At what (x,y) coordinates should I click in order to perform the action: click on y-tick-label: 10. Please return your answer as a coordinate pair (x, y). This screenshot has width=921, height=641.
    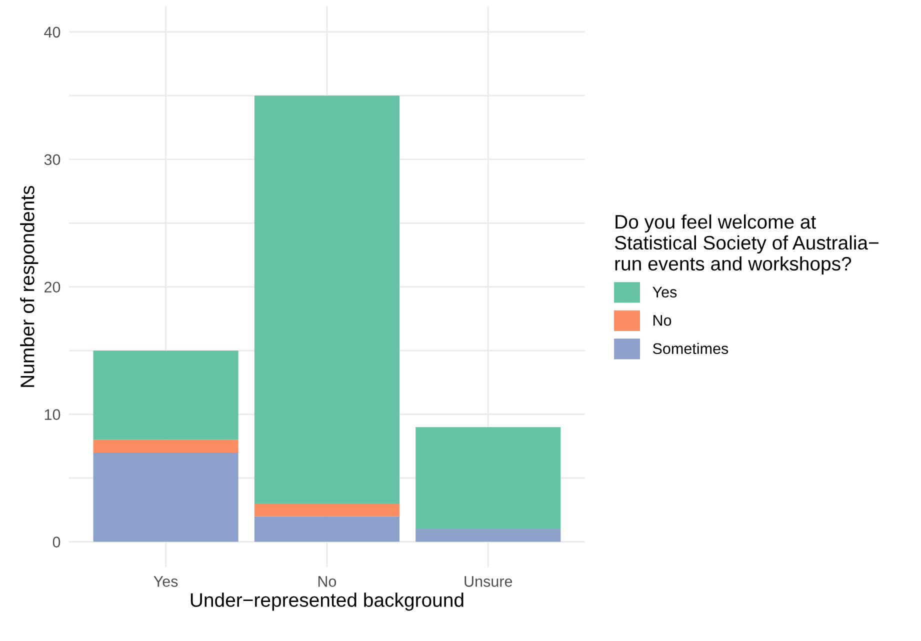
    Looking at the image, I should click on (52, 414).